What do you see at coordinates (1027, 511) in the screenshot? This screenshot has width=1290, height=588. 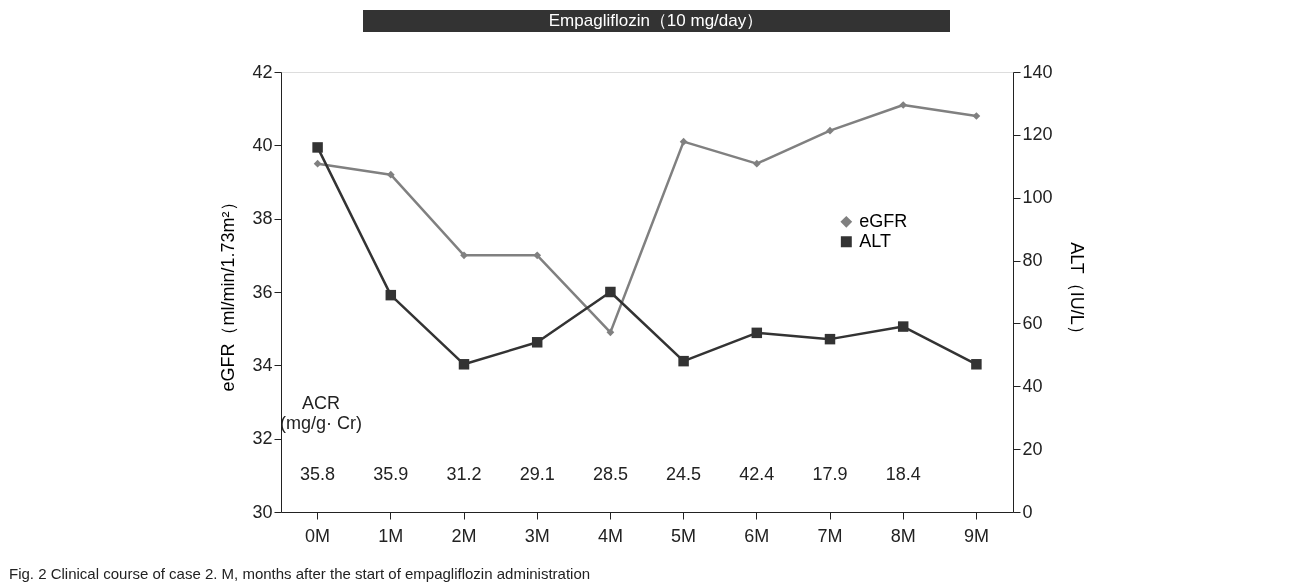 I see `y2-tick-label: 0` at bounding box center [1027, 511].